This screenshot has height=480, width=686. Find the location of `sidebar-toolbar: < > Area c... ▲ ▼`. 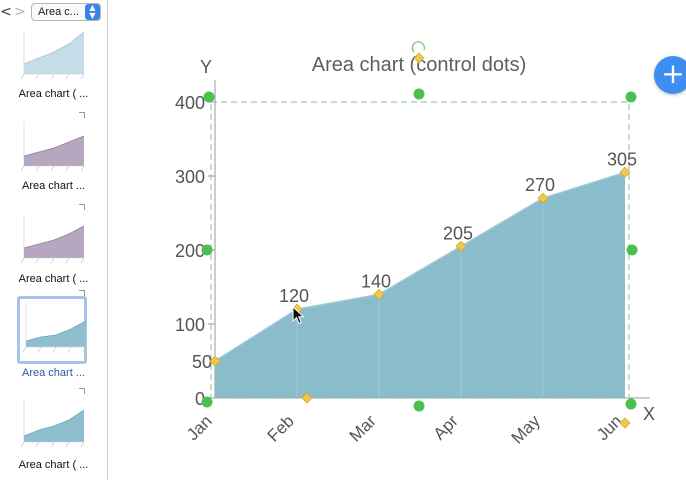

sidebar-toolbar: < > Area c... ▲ ▼ is located at coordinates (53, 12).